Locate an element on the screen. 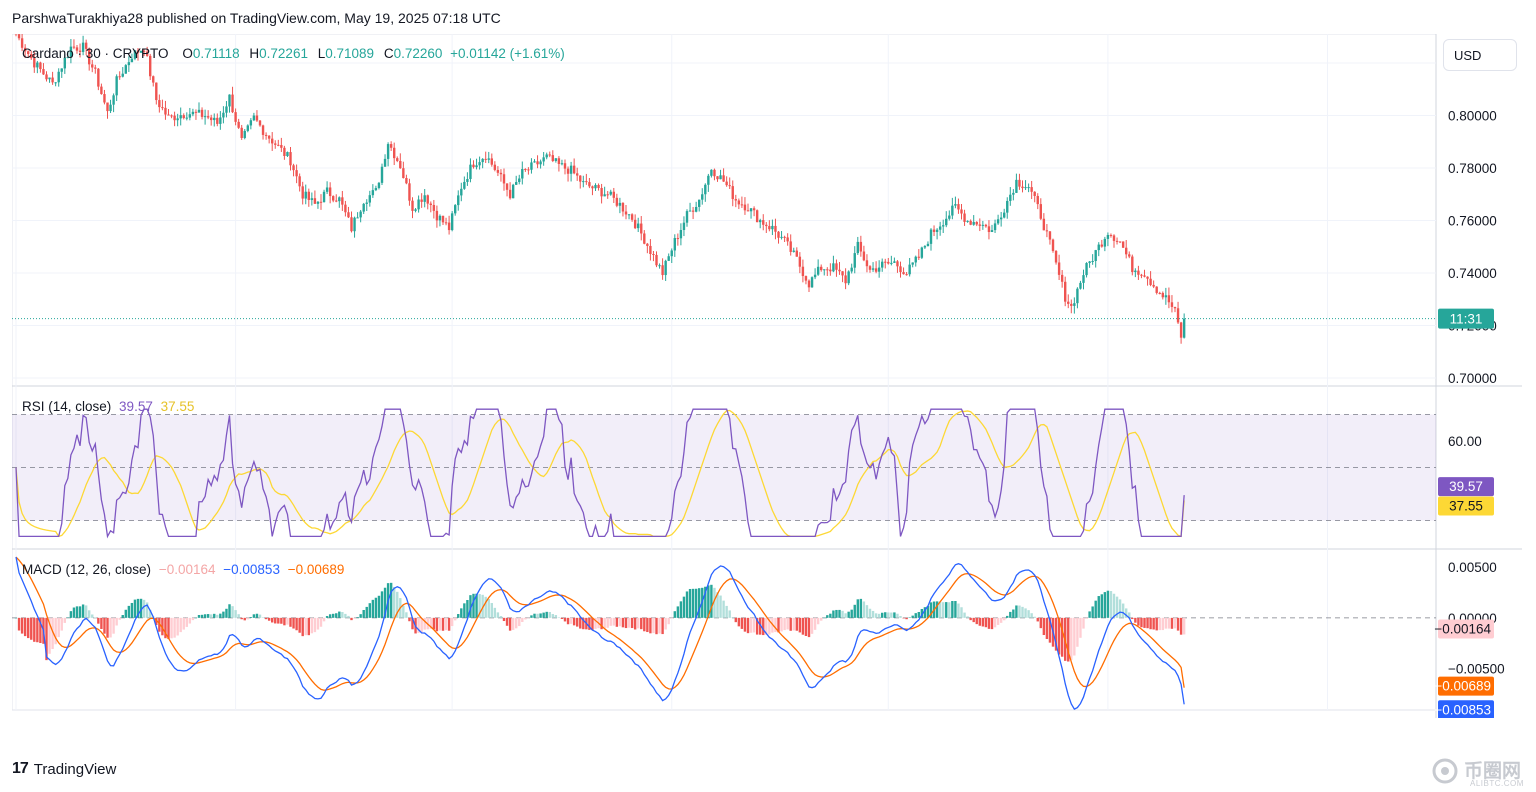 The width and height of the screenshot is (1536, 792). rsi-legend: RSI (14, close) 39.57 37.55 is located at coordinates (110, 406).